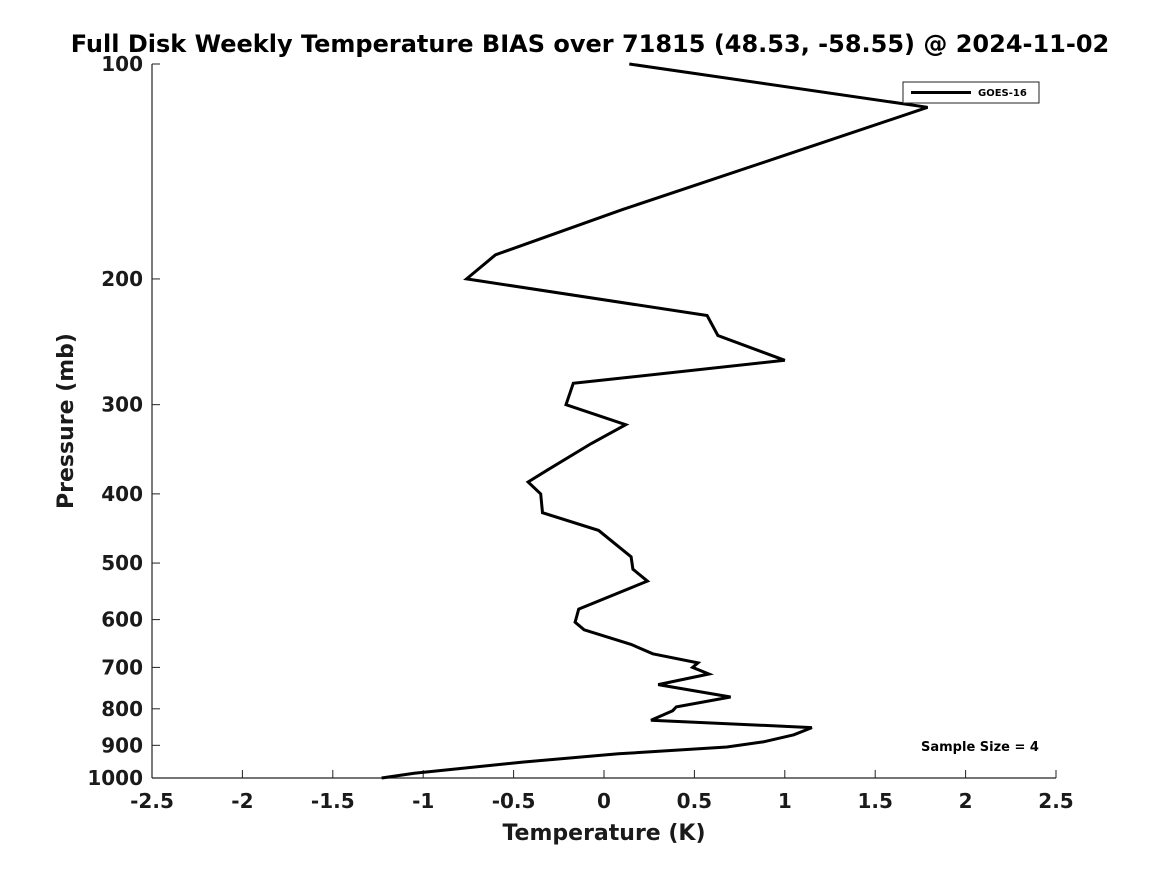  Describe the element at coordinates (514, 801) in the screenshot. I see `x-tick-label: -0.5` at that location.